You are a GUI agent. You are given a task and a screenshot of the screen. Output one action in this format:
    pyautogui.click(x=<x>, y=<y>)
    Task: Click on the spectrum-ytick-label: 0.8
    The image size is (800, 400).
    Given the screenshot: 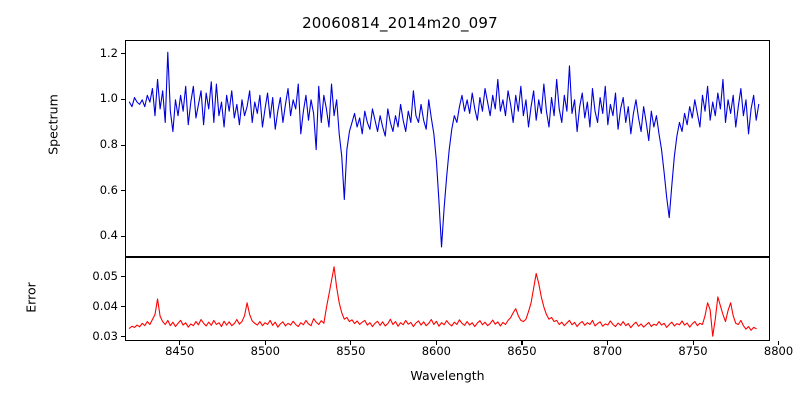 What is the action you would take?
    pyautogui.click(x=108, y=144)
    